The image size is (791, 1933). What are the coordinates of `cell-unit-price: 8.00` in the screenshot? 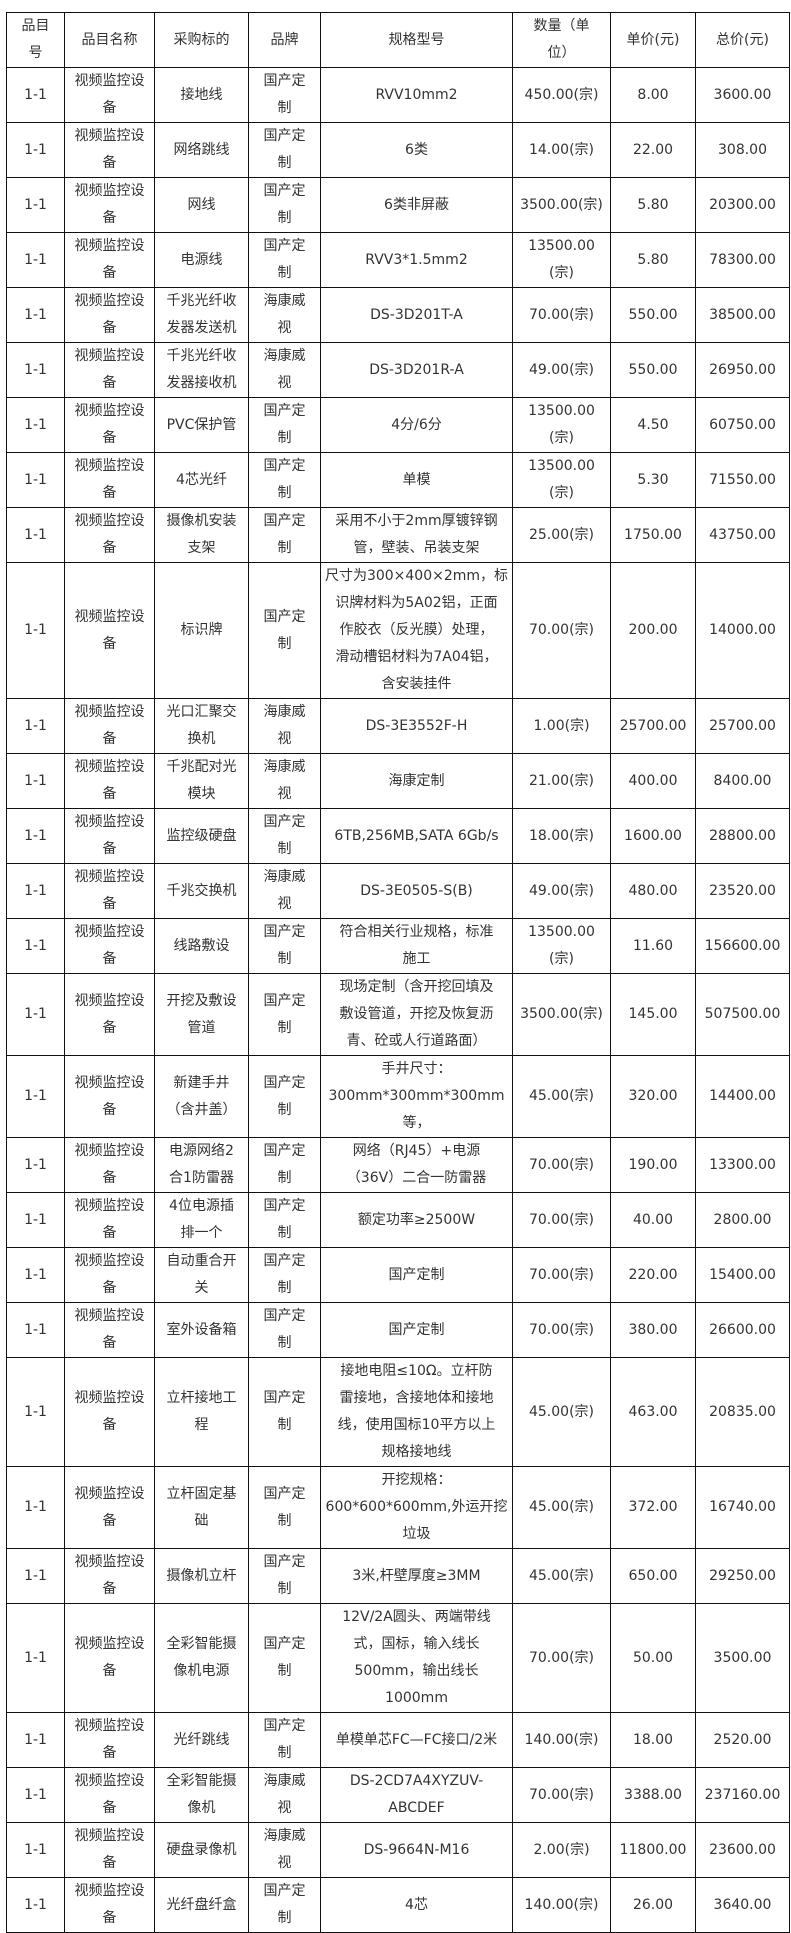 It's located at (653, 95).